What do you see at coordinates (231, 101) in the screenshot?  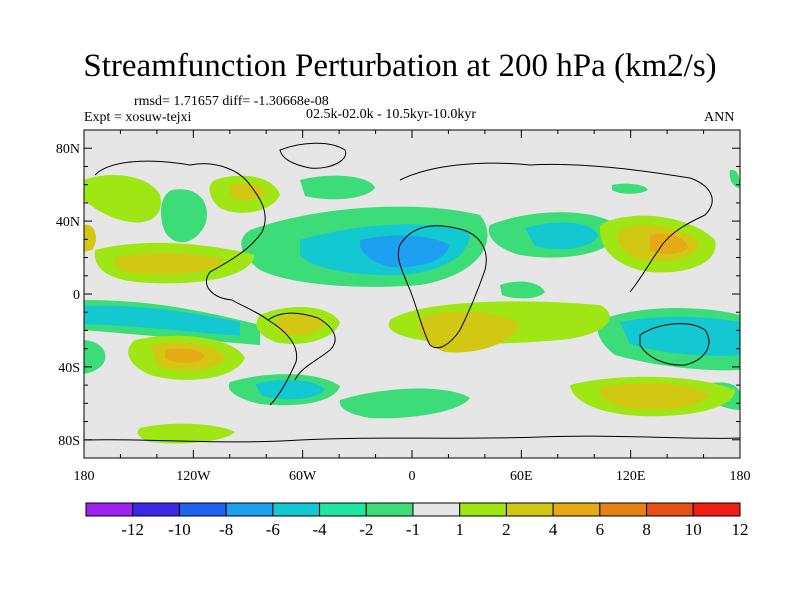 I see `stats-text: rmsd= 1.71657 diff= -1.30668e-08` at bounding box center [231, 101].